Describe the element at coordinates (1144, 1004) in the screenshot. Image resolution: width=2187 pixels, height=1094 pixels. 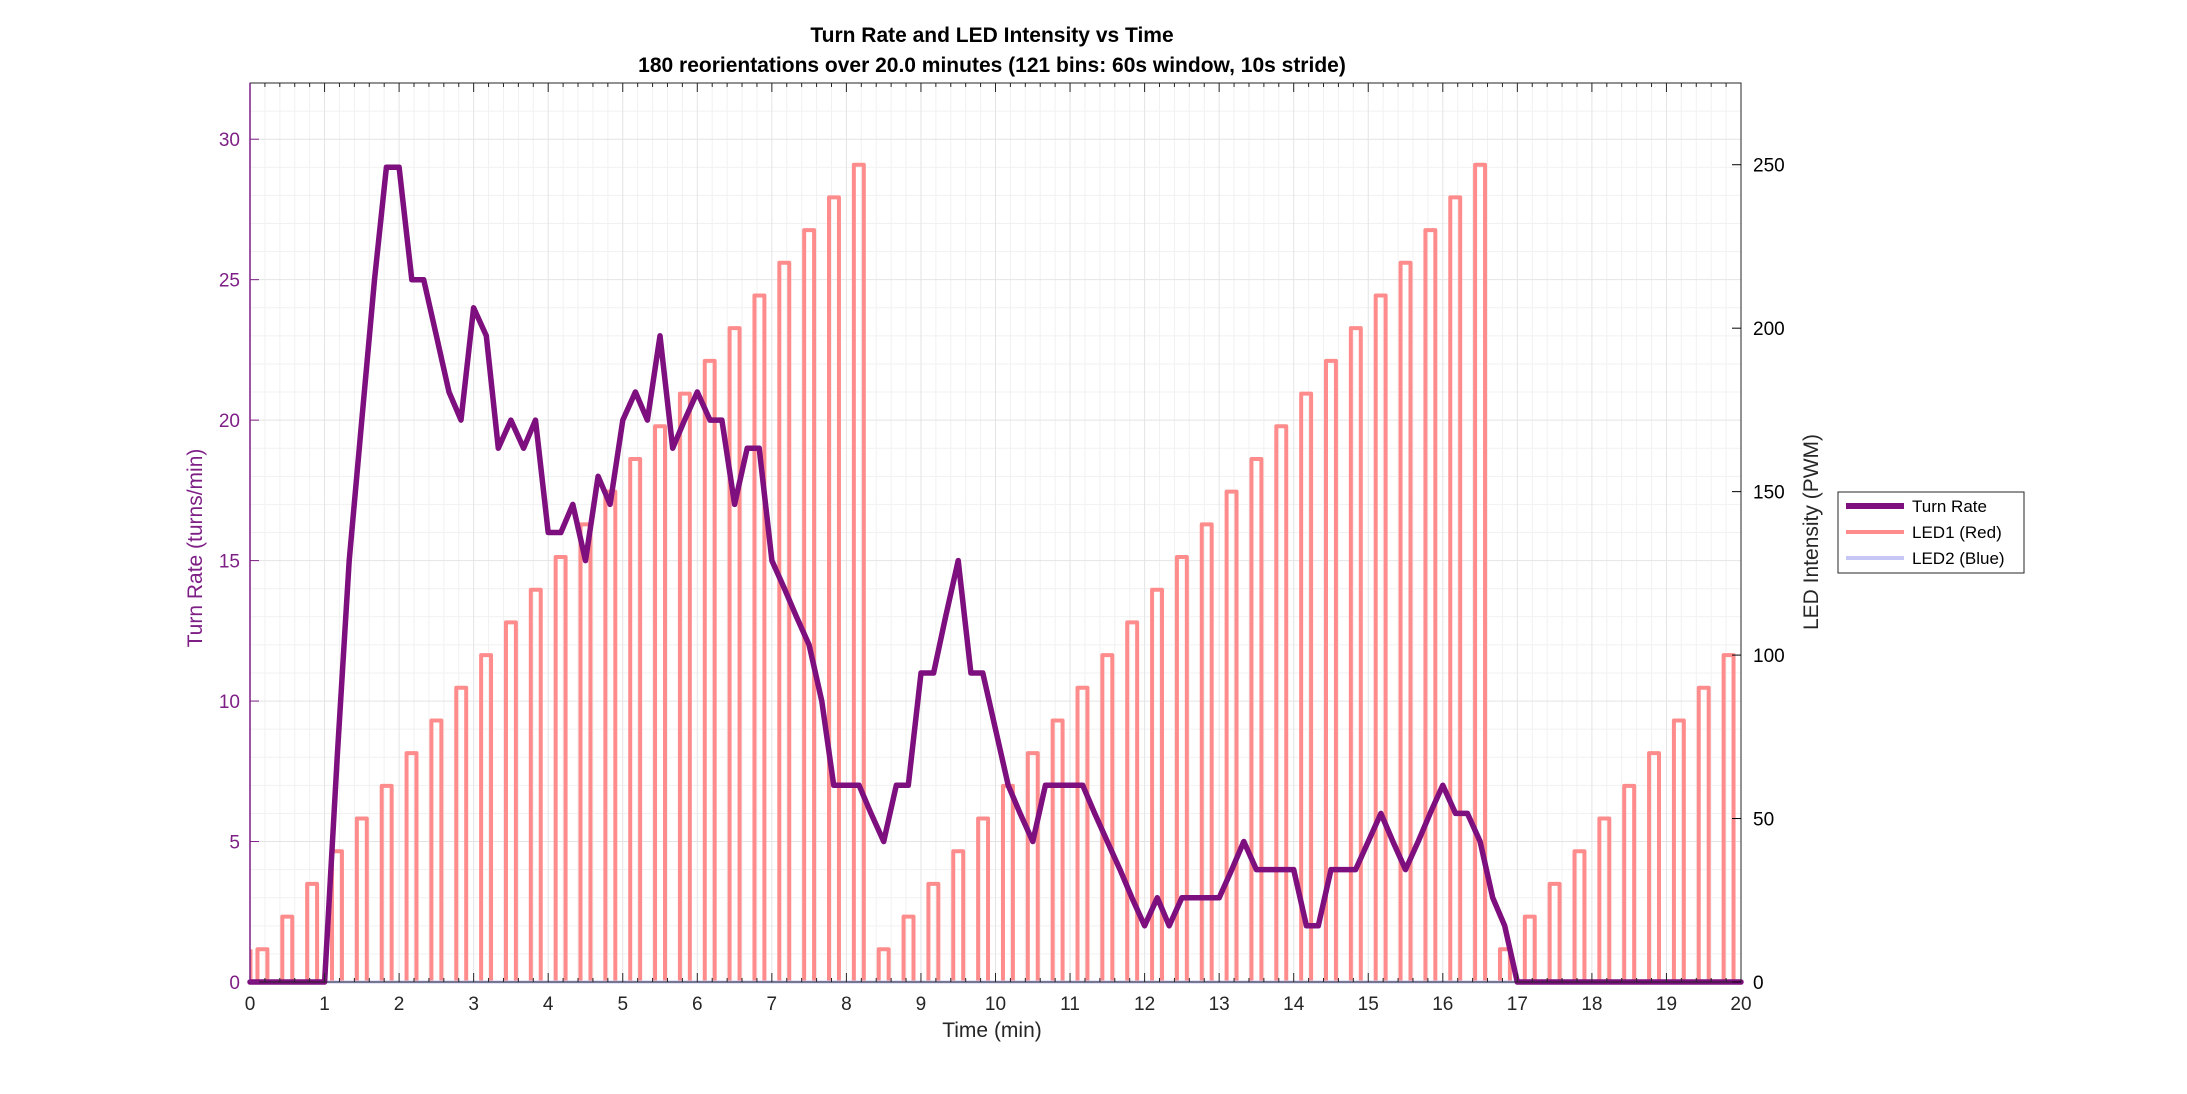
I see `x-tick-label: 12` at that location.